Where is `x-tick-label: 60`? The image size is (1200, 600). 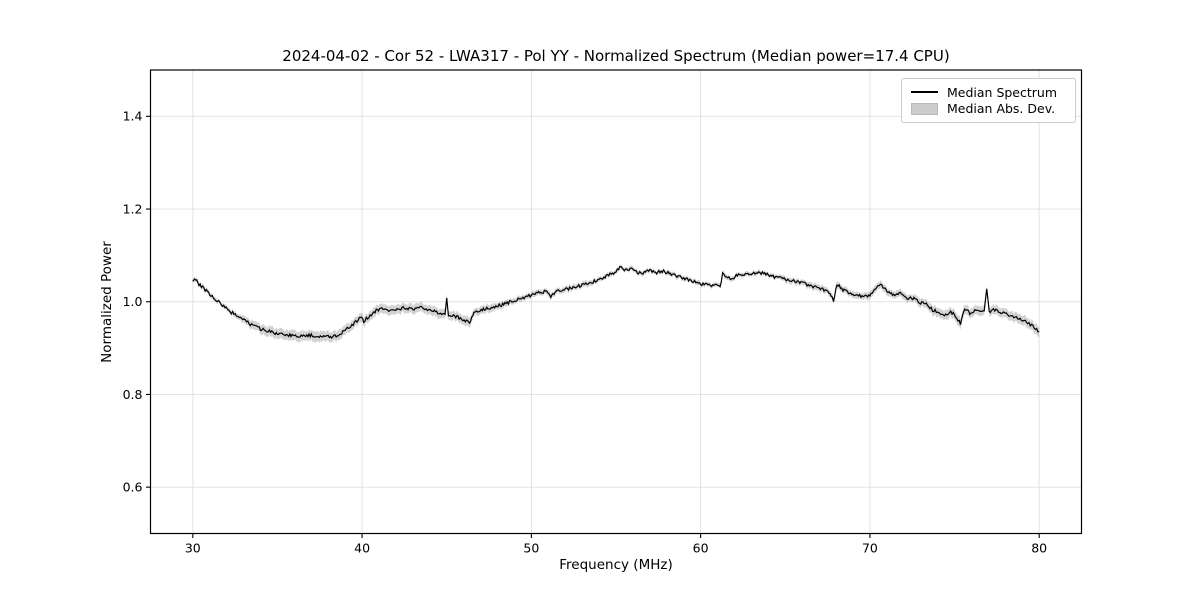
x-tick-label: 60 is located at coordinates (701, 548).